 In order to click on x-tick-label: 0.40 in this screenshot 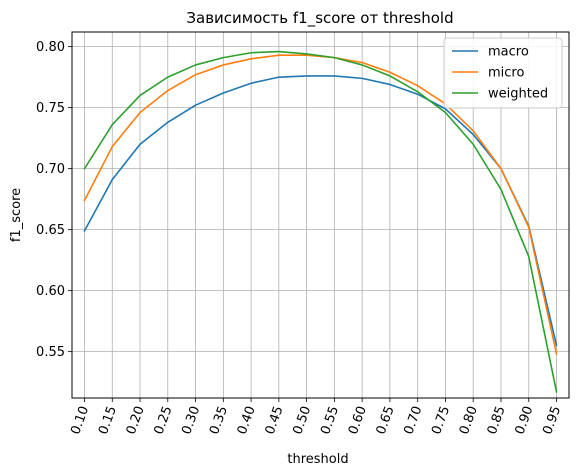, I will do `click(247, 420)`.